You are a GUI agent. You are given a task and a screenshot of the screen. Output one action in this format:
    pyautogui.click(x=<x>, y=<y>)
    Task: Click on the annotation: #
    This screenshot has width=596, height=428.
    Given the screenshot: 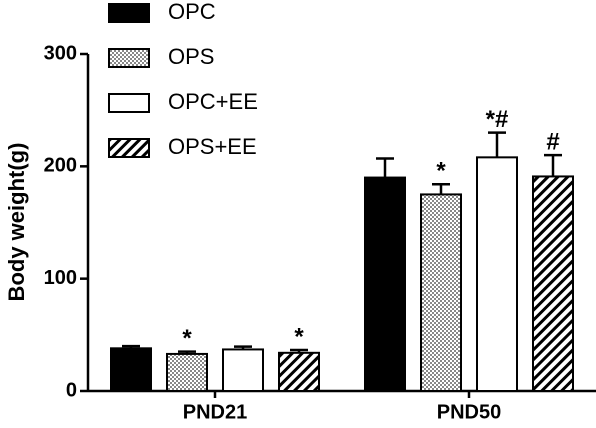 What is the action you would take?
    pyautogui.click(x=552, y=141)
    